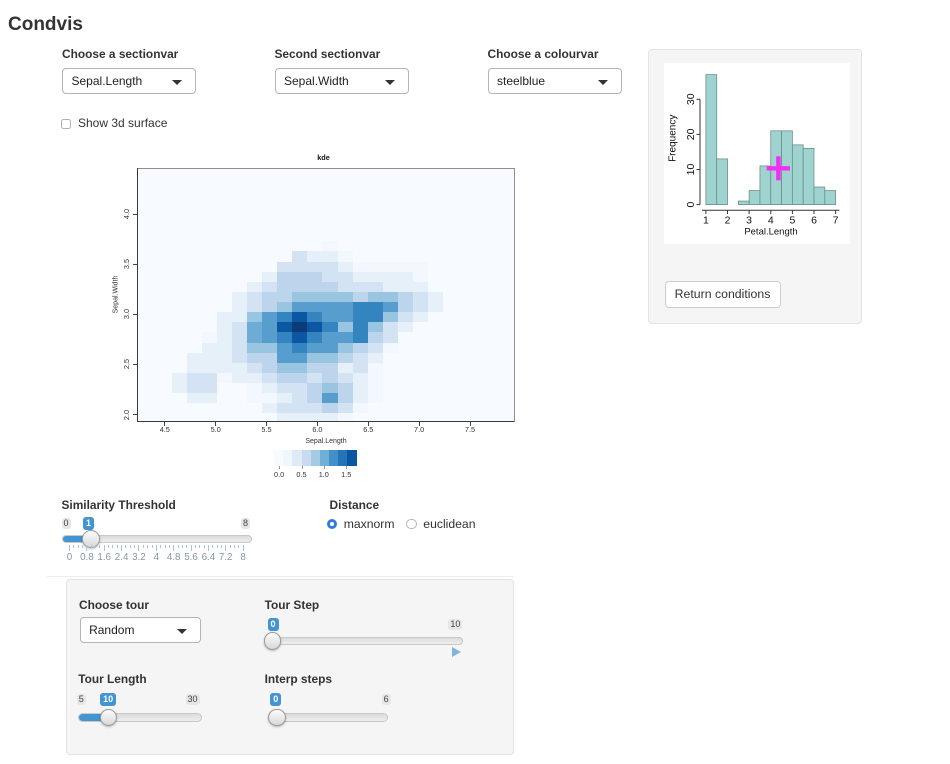 This screenshot has height=764, width=950. Describe the element at coordinates (691, 169) in the screenshot. I see `svg-text: 10` at that location.